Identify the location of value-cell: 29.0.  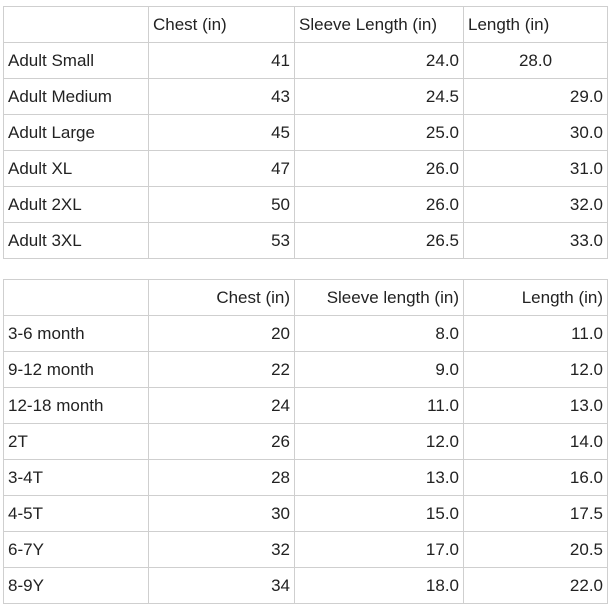
(535, 96).